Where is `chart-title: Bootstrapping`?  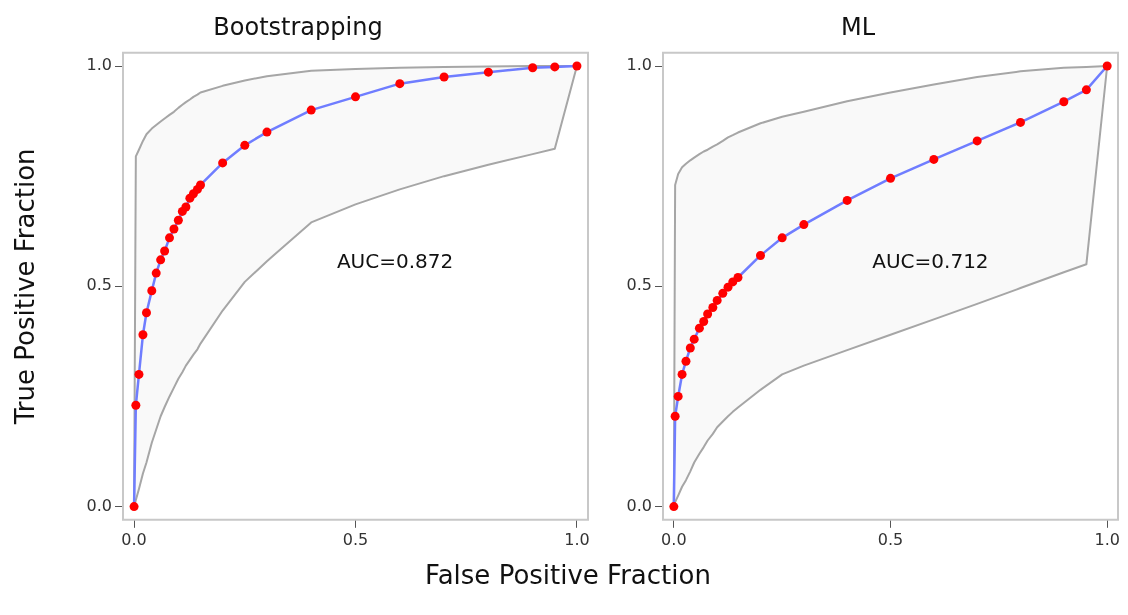 chart-title: Bootstrapping is located at coordinates (298, 26).